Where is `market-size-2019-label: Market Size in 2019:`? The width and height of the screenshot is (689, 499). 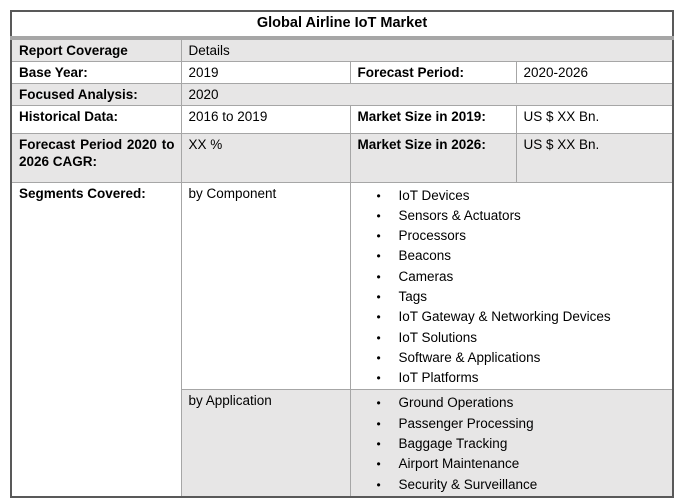
market-size-2019-label: Market Size in 2019: is located at coordinates (433, 119).